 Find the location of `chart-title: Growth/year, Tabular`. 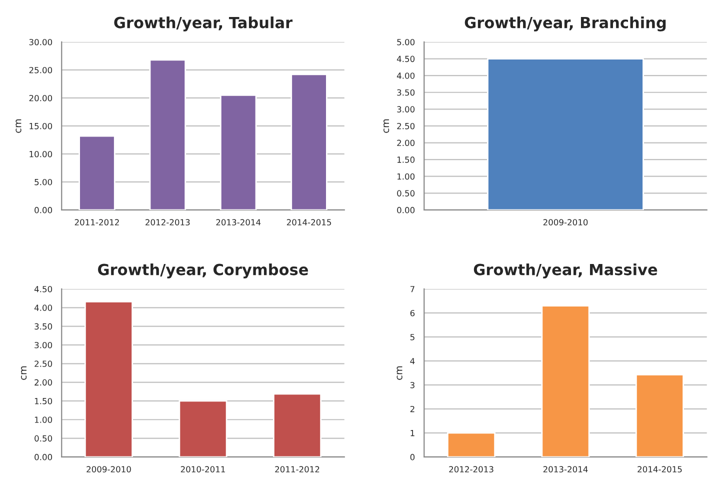

chart-title: Growth/year, Tabular is located at coordinates (203, 24).